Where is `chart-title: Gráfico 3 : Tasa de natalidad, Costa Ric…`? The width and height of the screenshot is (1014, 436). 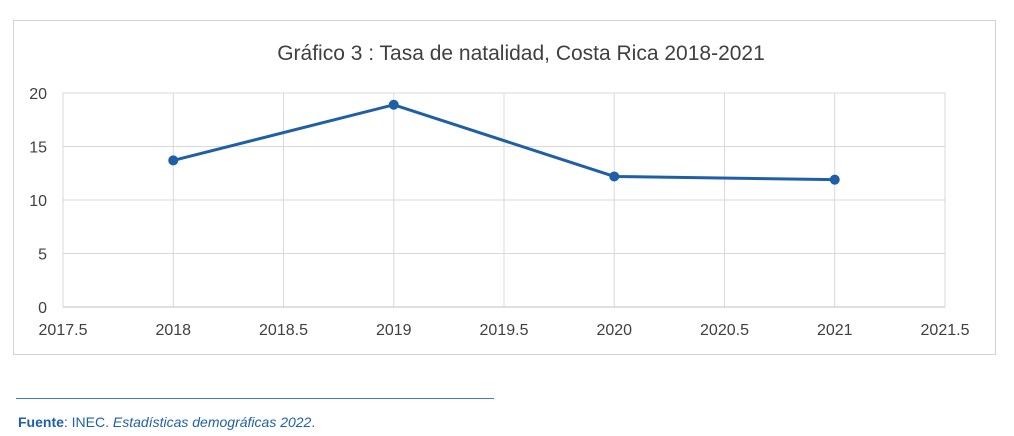 chart-title: Gráfico 3 : Tasa de natalidad, Costa Ric… is located at coordinates (521, 53).